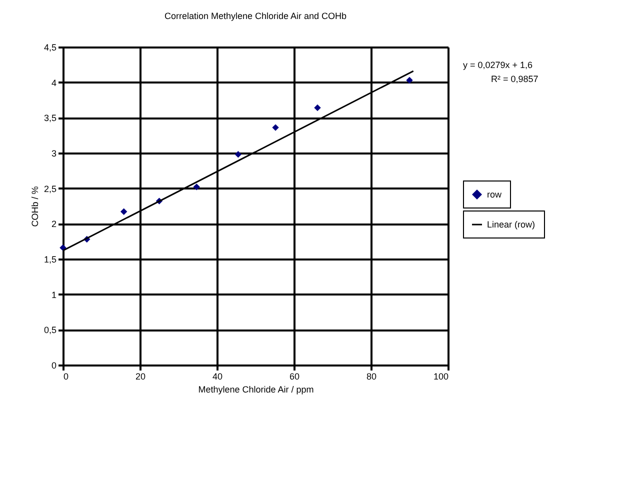 This screenshot has width=643, height=479. I want to click on y-tick-label: 3, so click(53, 153).